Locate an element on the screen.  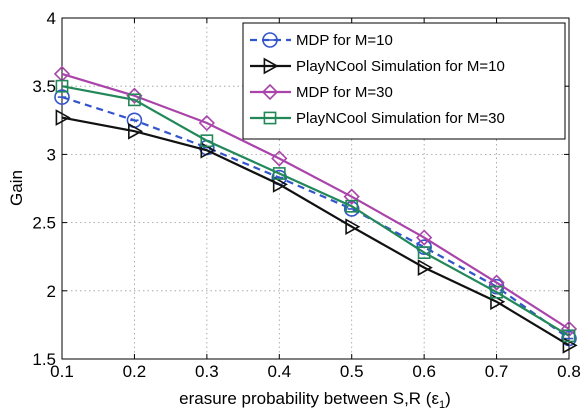
y-tick-label: 2.5 is located at coordinates (44, 223).